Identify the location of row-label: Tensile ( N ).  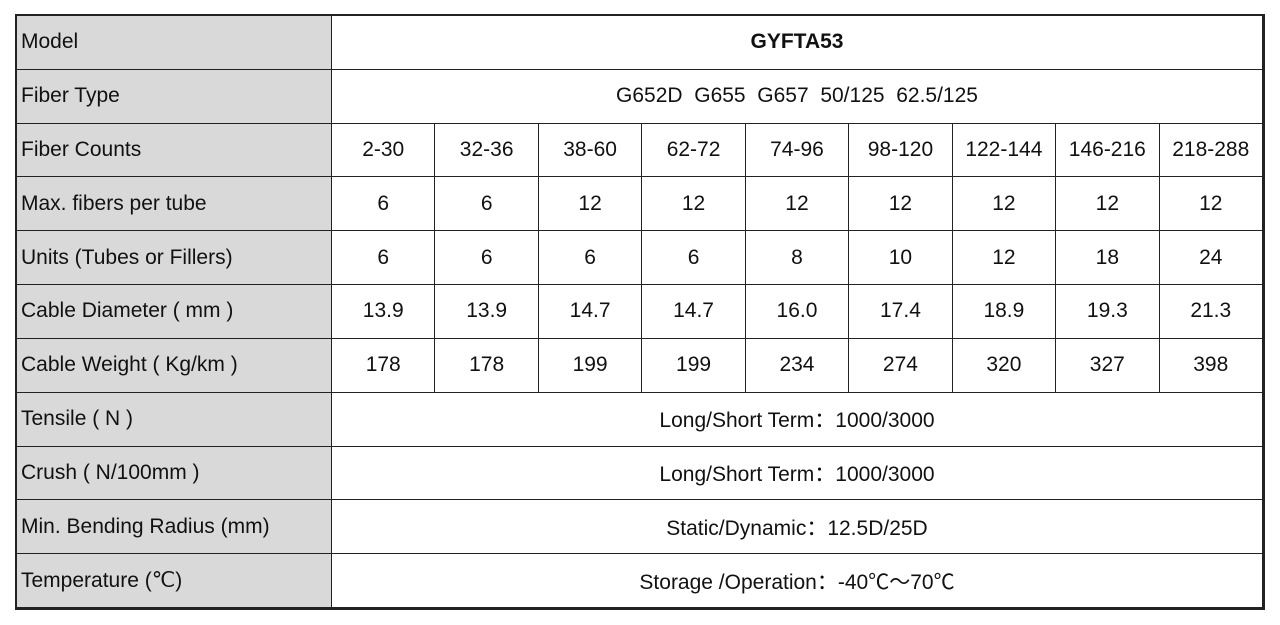
(174, 419).